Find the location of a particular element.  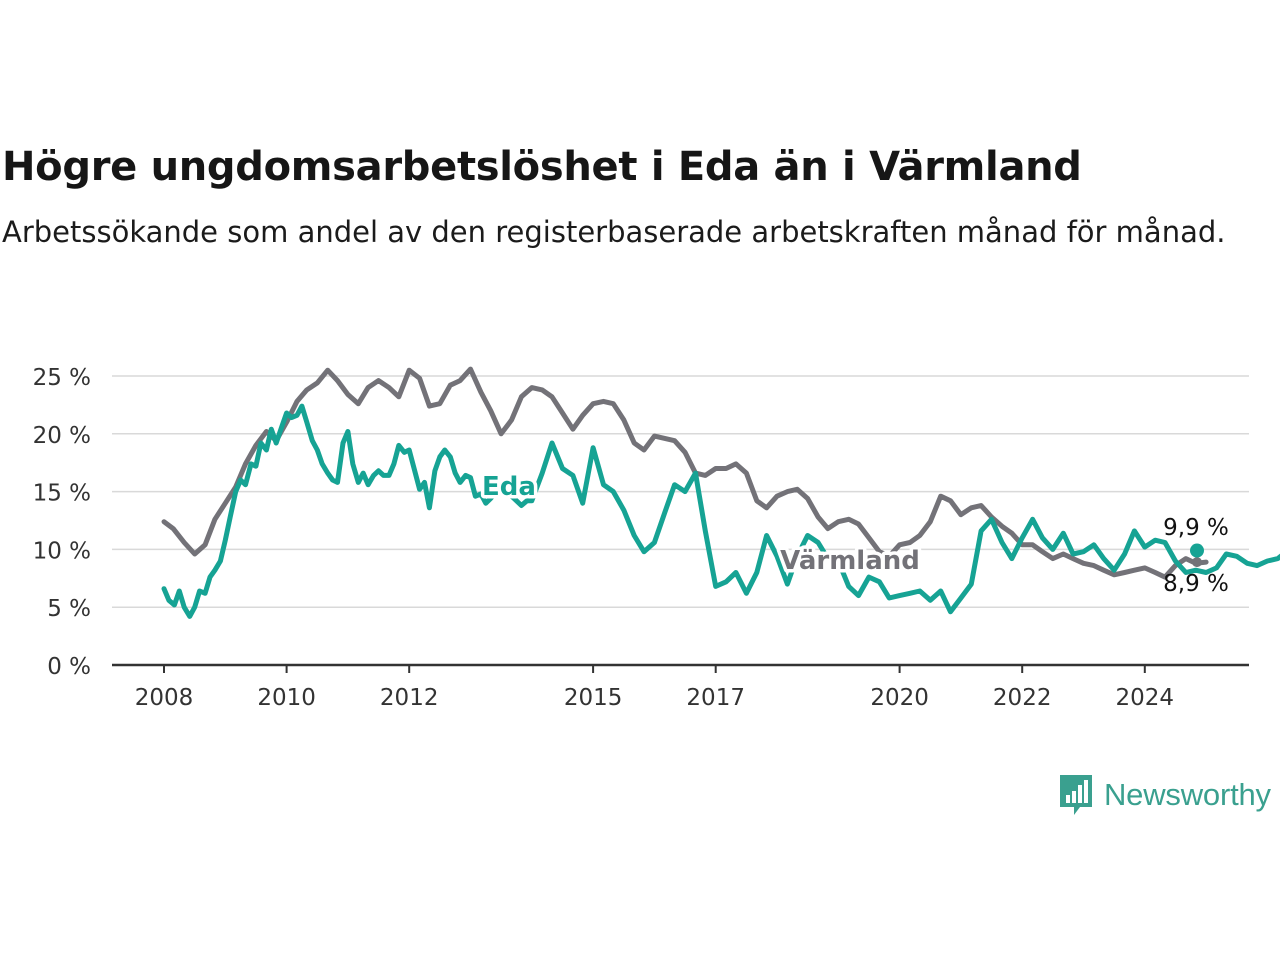

y-tick-label: 10 % is located at coordinates (62, 551).